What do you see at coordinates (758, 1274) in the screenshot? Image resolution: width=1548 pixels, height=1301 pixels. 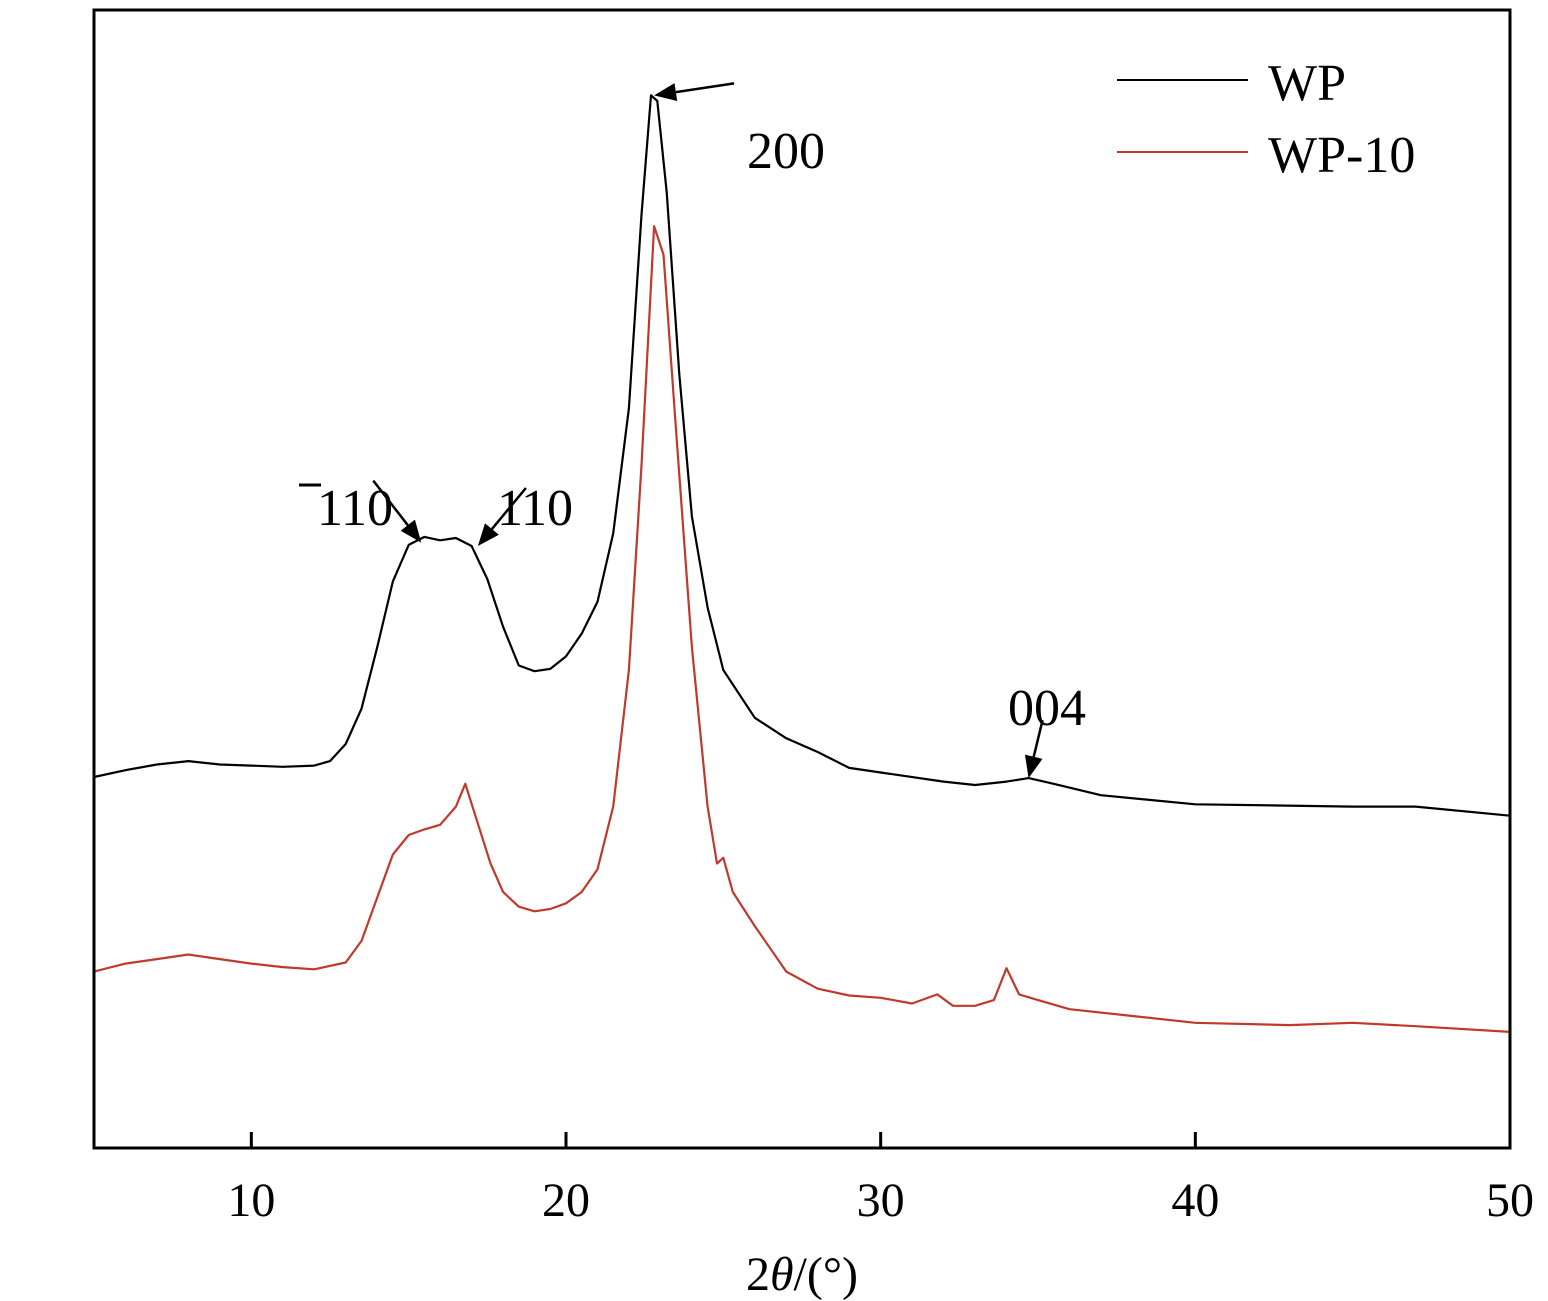 I see `x-axis-label-prefix: 2` at bounding box center [758, 1274].